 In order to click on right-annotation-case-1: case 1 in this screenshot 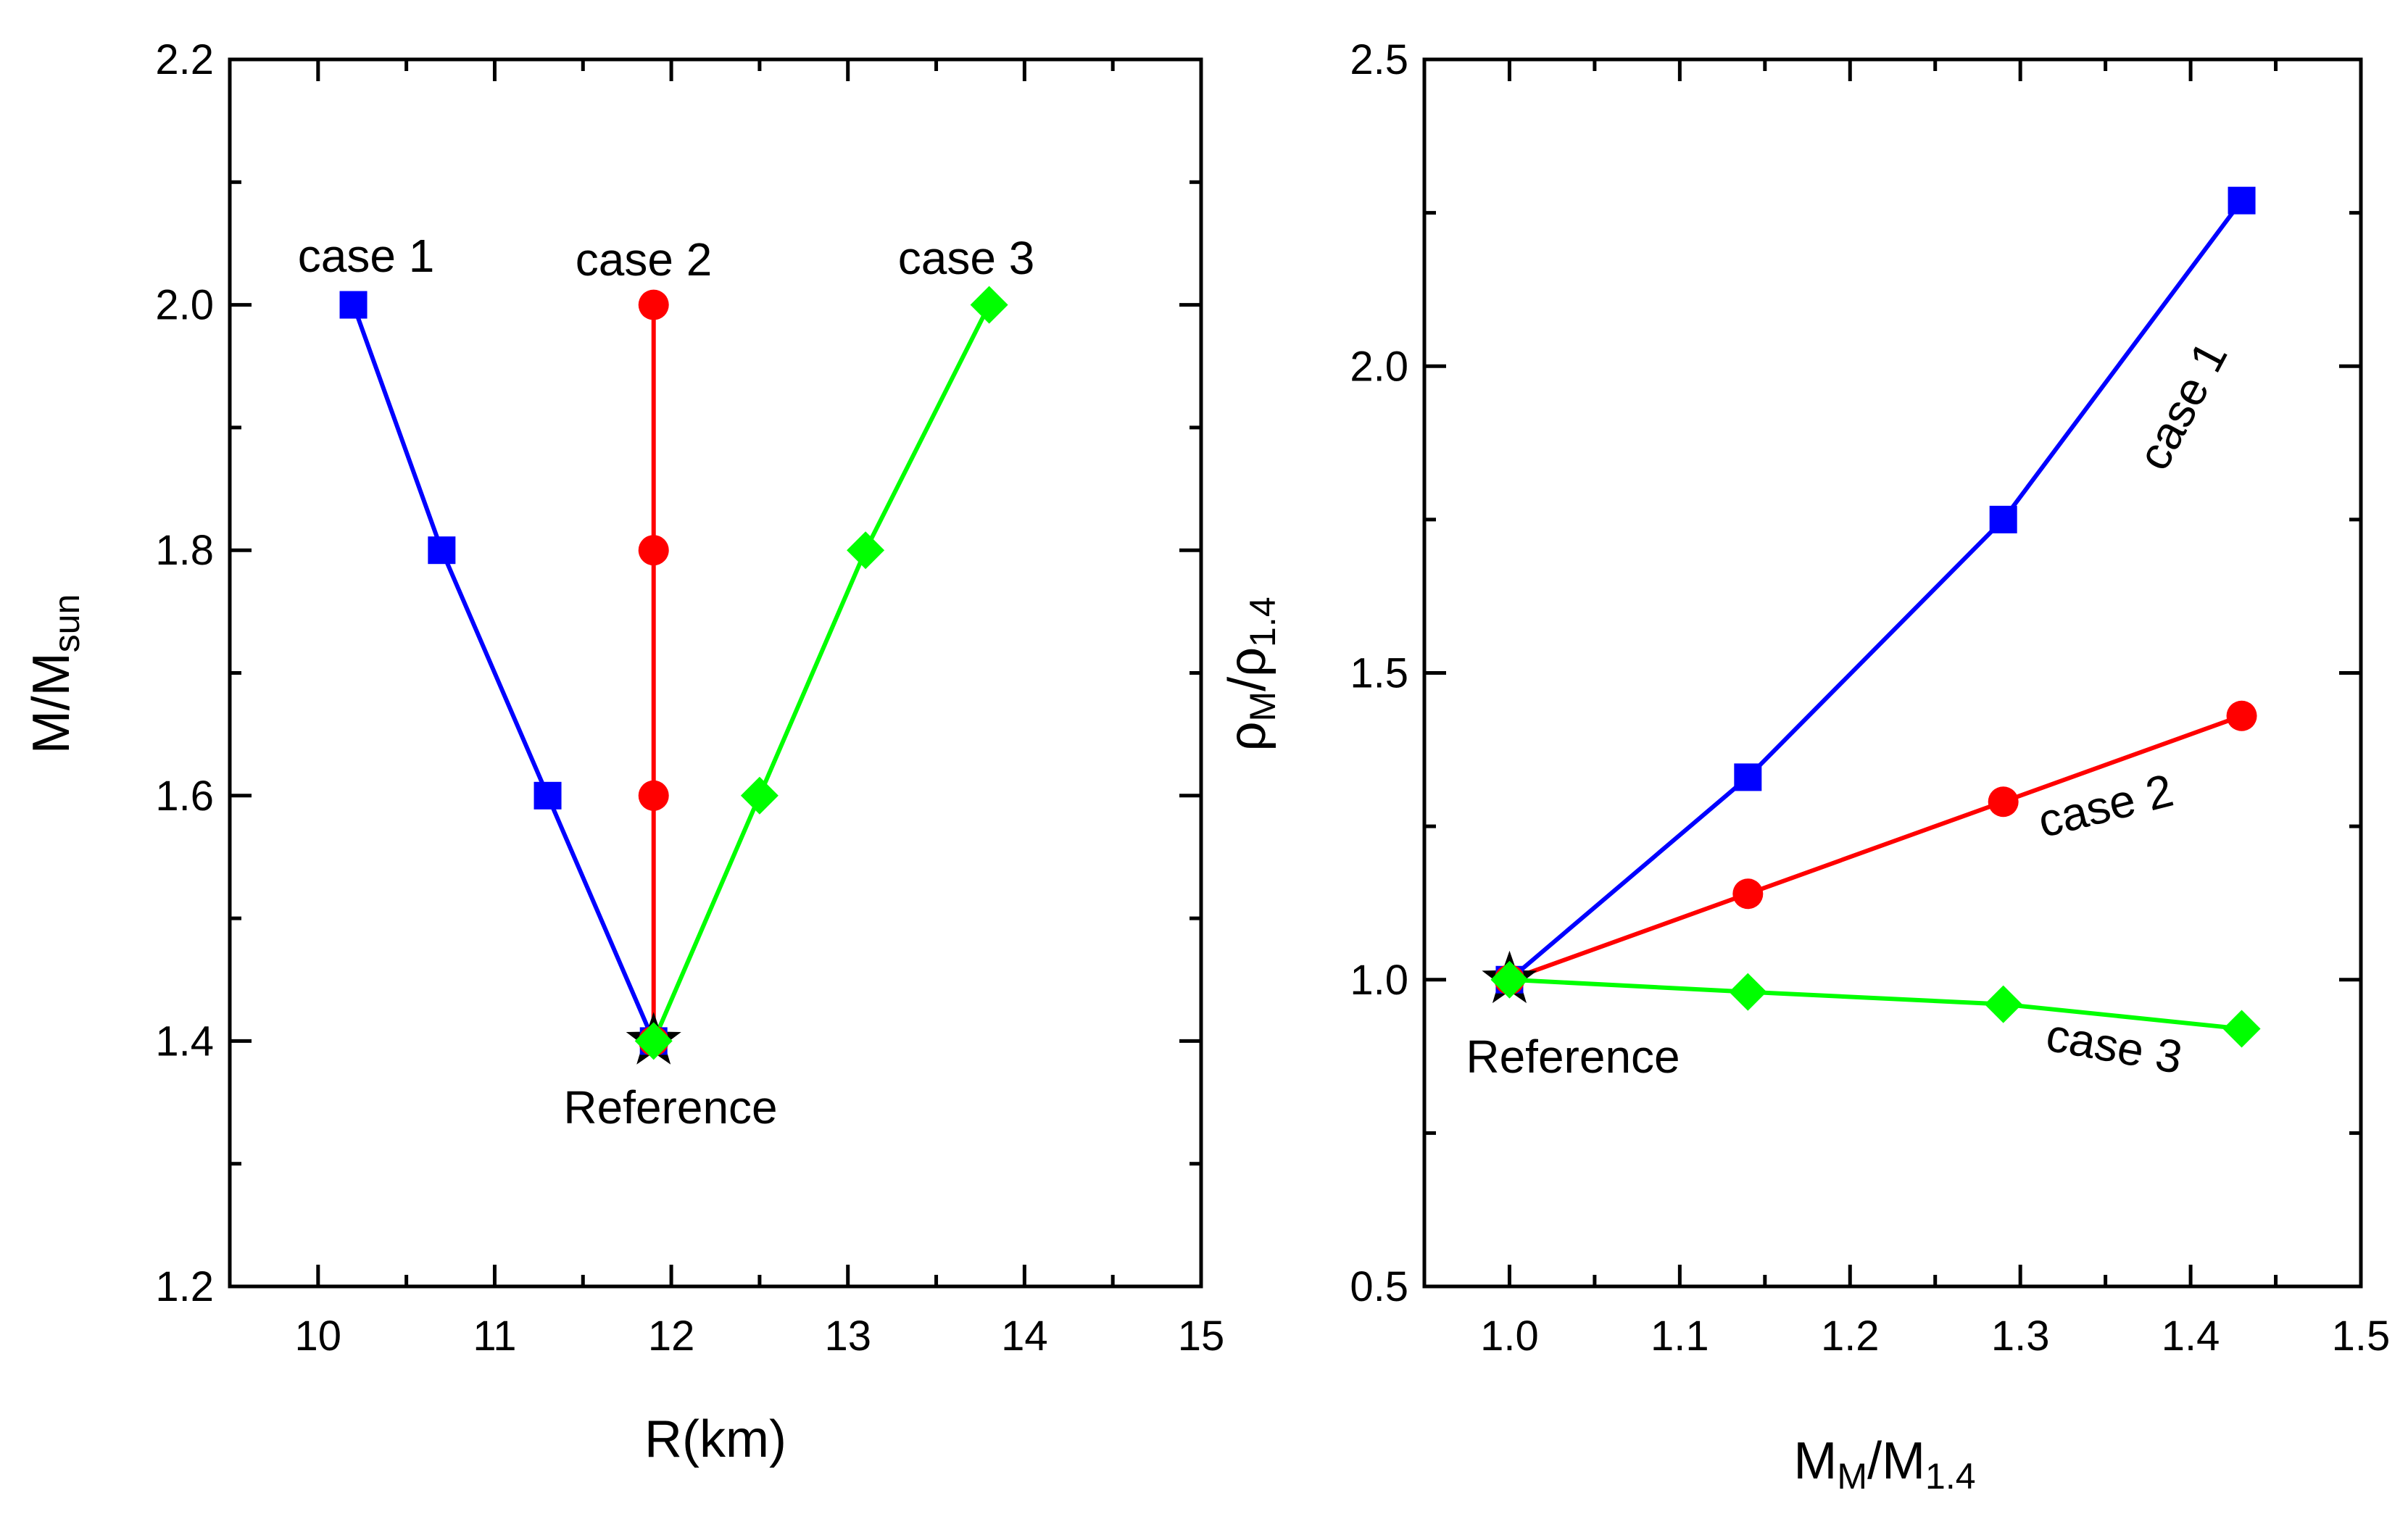, I will do `click(2182, 405)`.